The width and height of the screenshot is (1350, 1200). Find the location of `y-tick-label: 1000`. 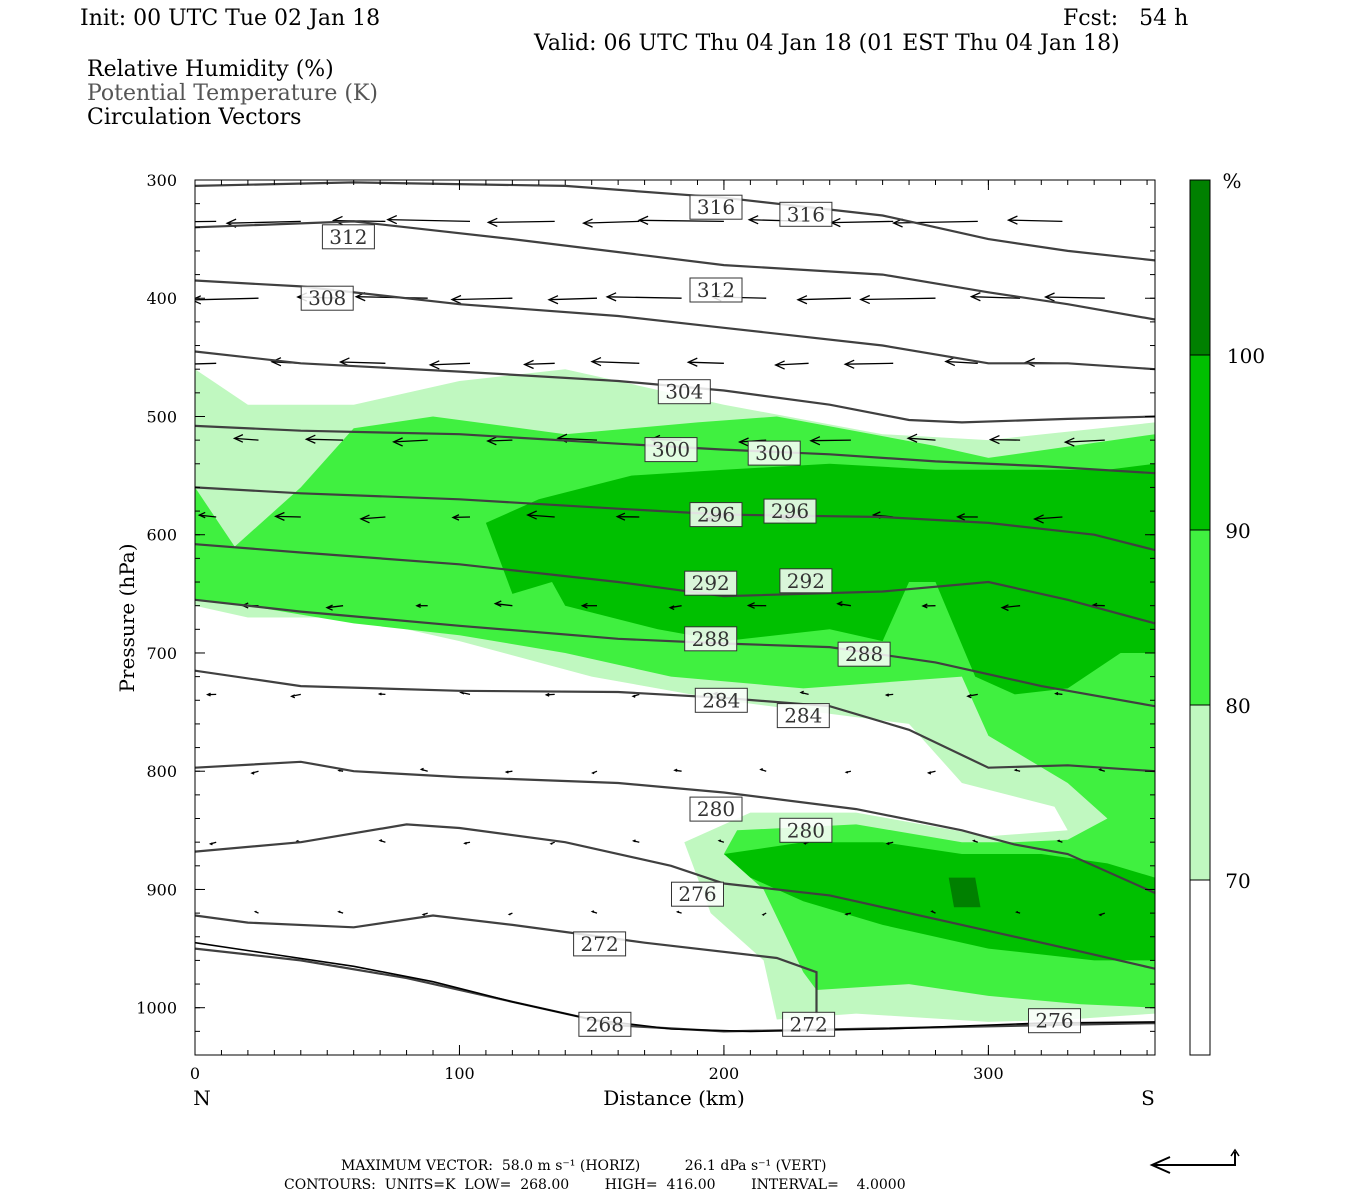

y-tick-label: 1000 is located at coordinates (156, 1008).